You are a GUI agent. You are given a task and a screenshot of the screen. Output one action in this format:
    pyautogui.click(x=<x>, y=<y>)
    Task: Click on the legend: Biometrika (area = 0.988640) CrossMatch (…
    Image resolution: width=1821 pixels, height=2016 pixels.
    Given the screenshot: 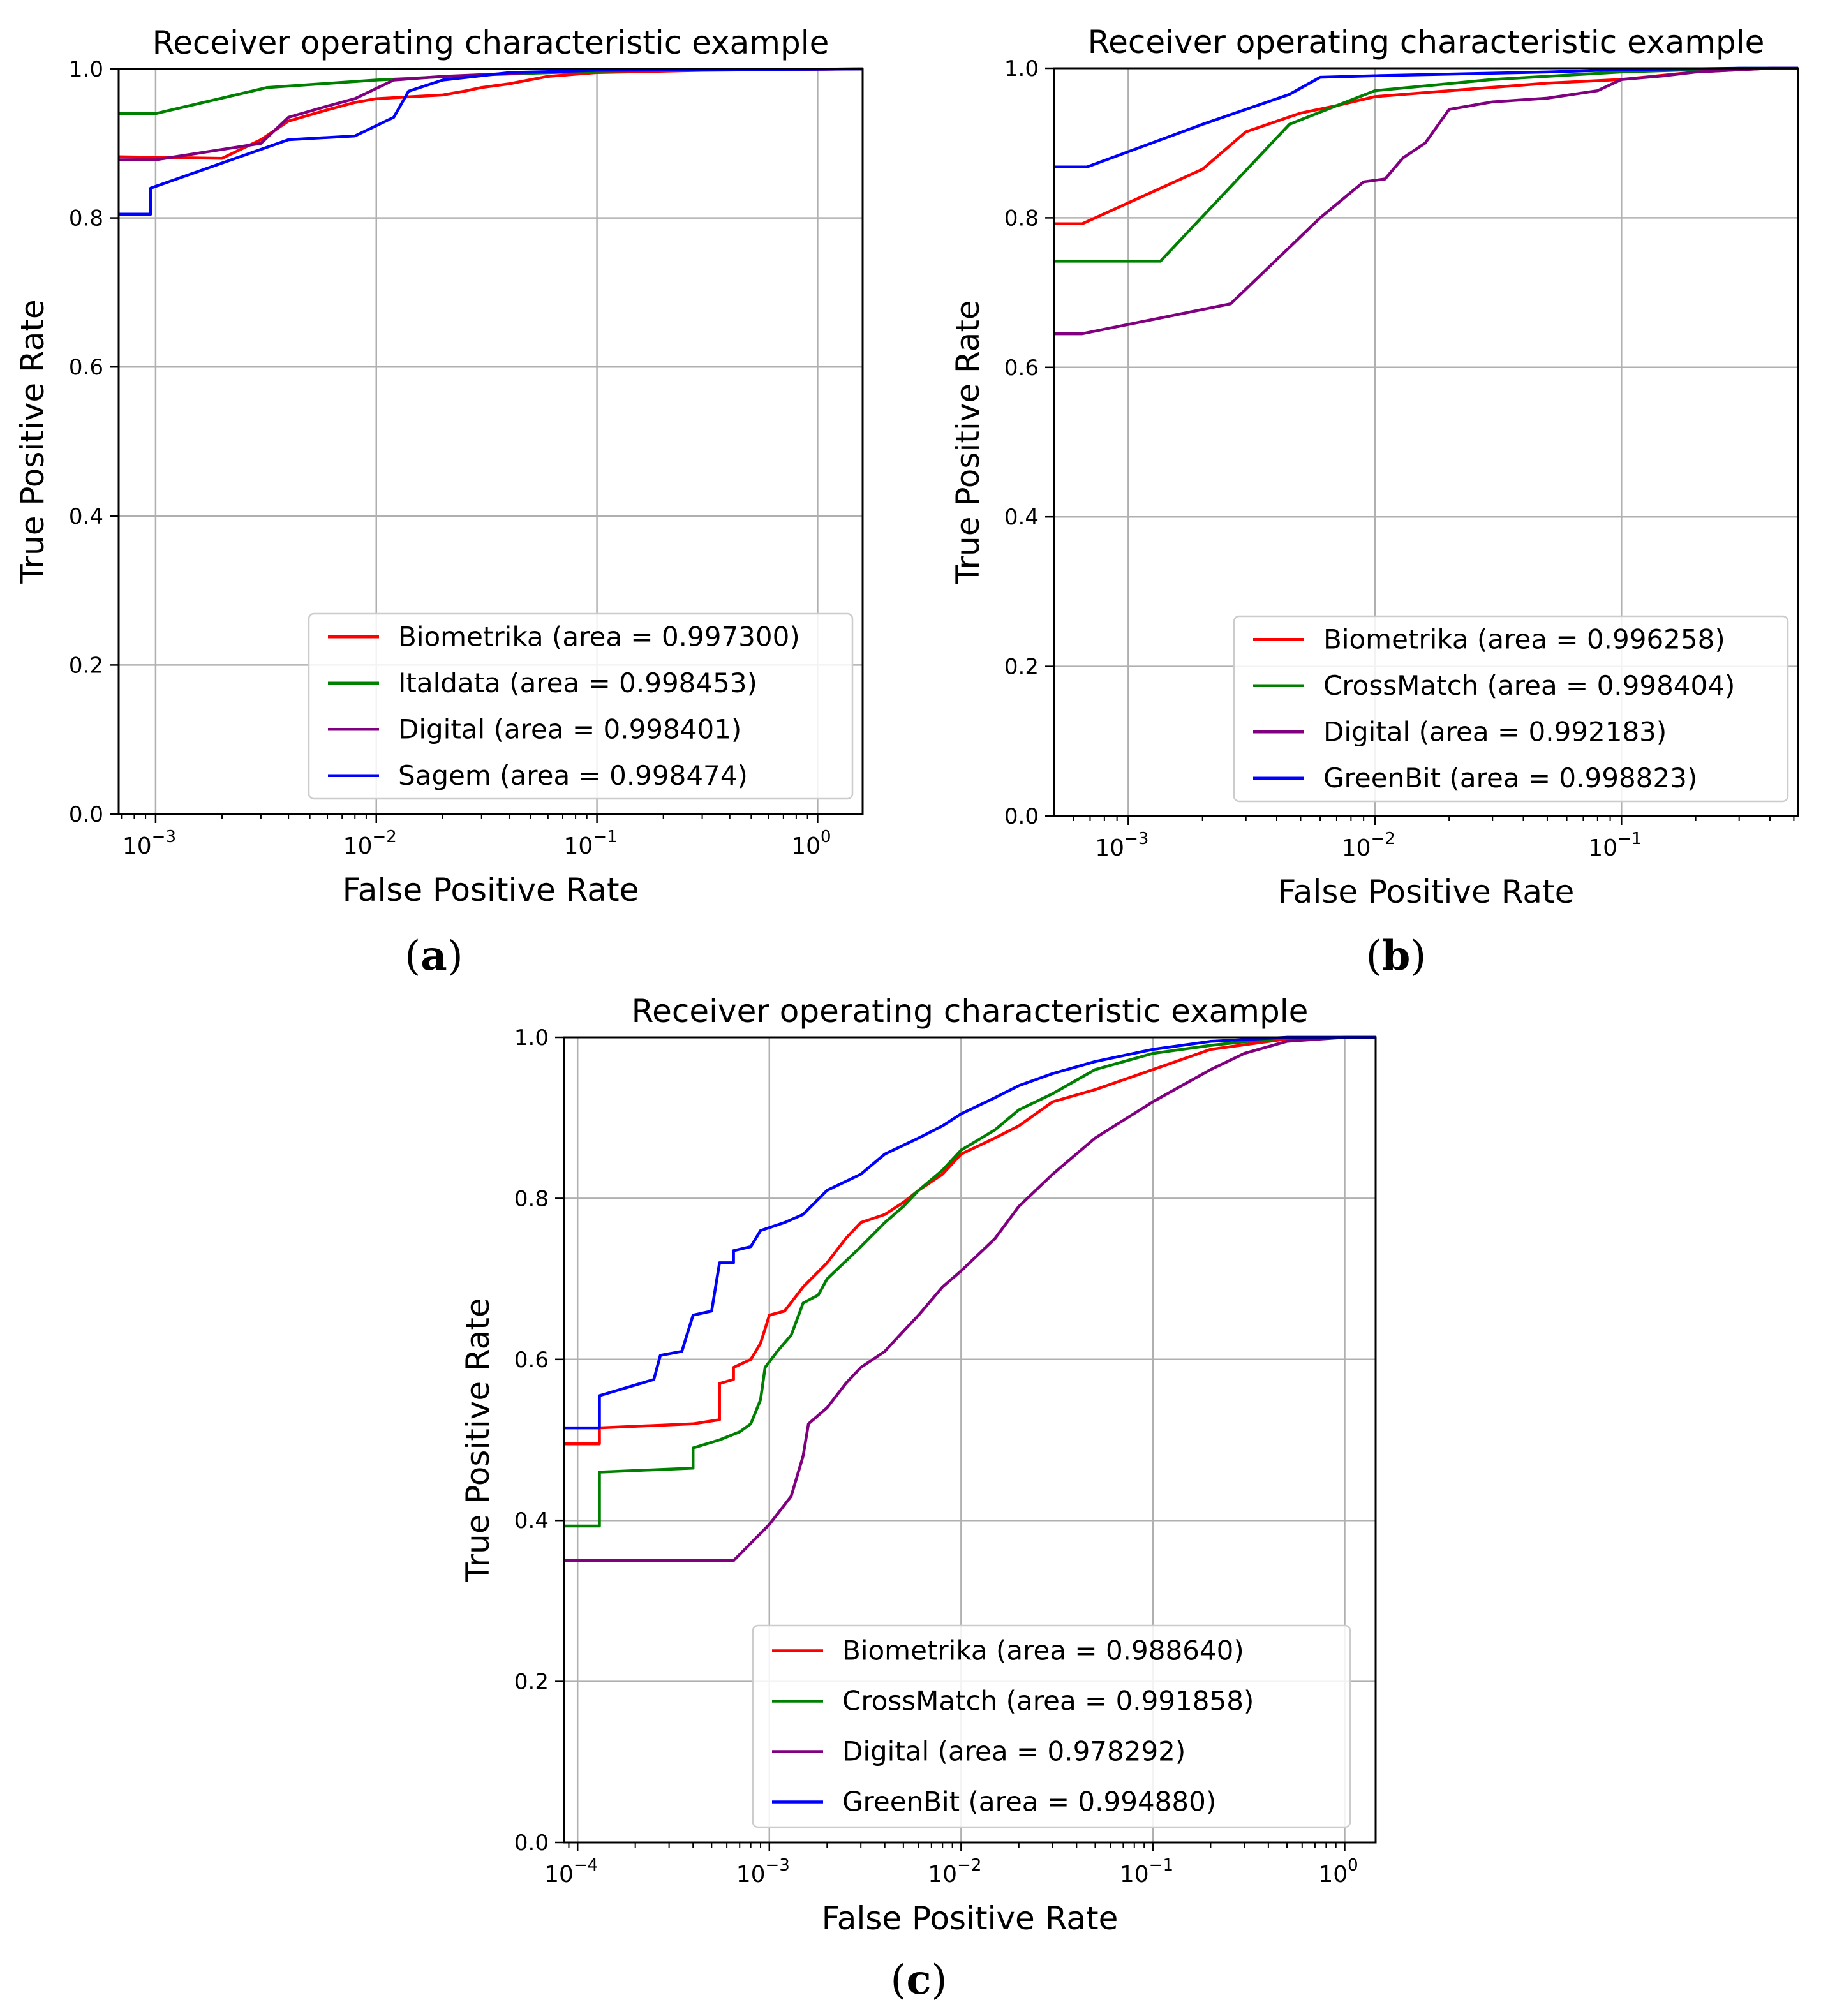 What is the action you would take?
    pyautogui.click(x=1051, y=1726)
    